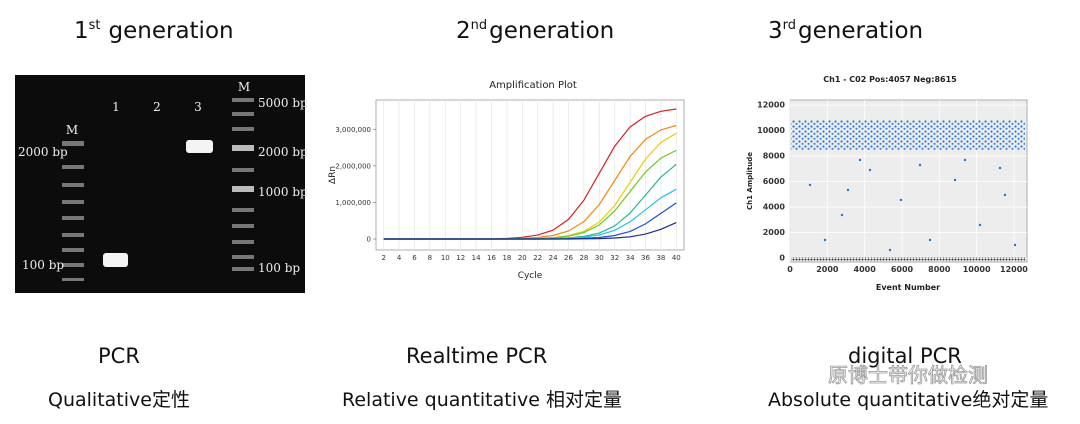 The height and width of the screenshot is (424, 1080). I want to click on method-description: Qualitative定性, so click(119, 400).